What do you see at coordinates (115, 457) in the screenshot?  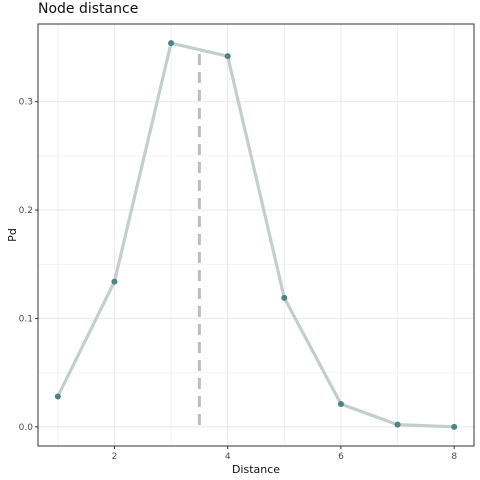 I see `x-tick-label: 2` at bounding box center [115, 457].